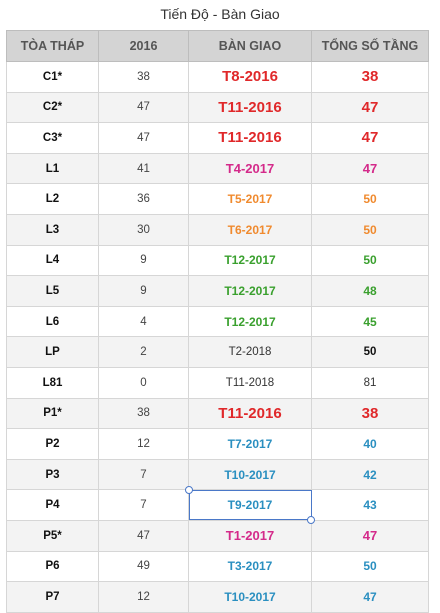 Image resolution: width=440 pixels, height=613 pixels. Describe the element at coordinates (52, 505) in the screenshot. I see `tower-name-cell: P4` at that location.